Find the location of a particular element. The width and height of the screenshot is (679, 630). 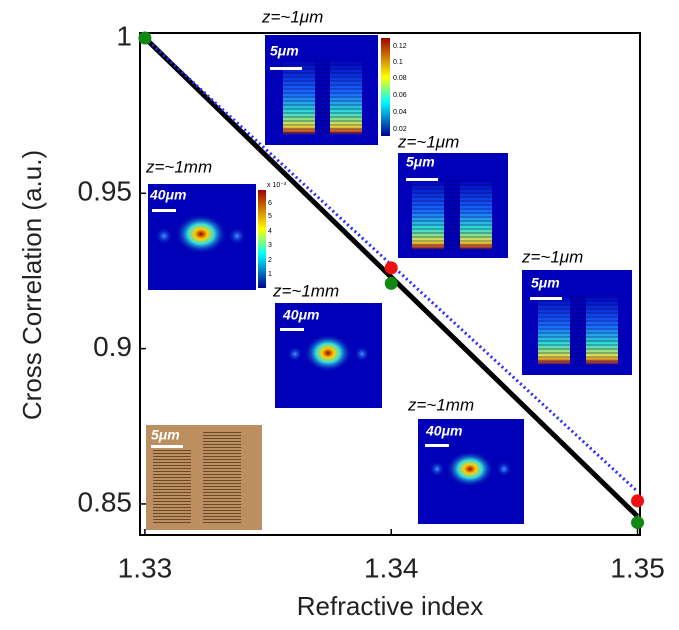

colorbar-label: 0.1 is located at coordinates (398, 62).